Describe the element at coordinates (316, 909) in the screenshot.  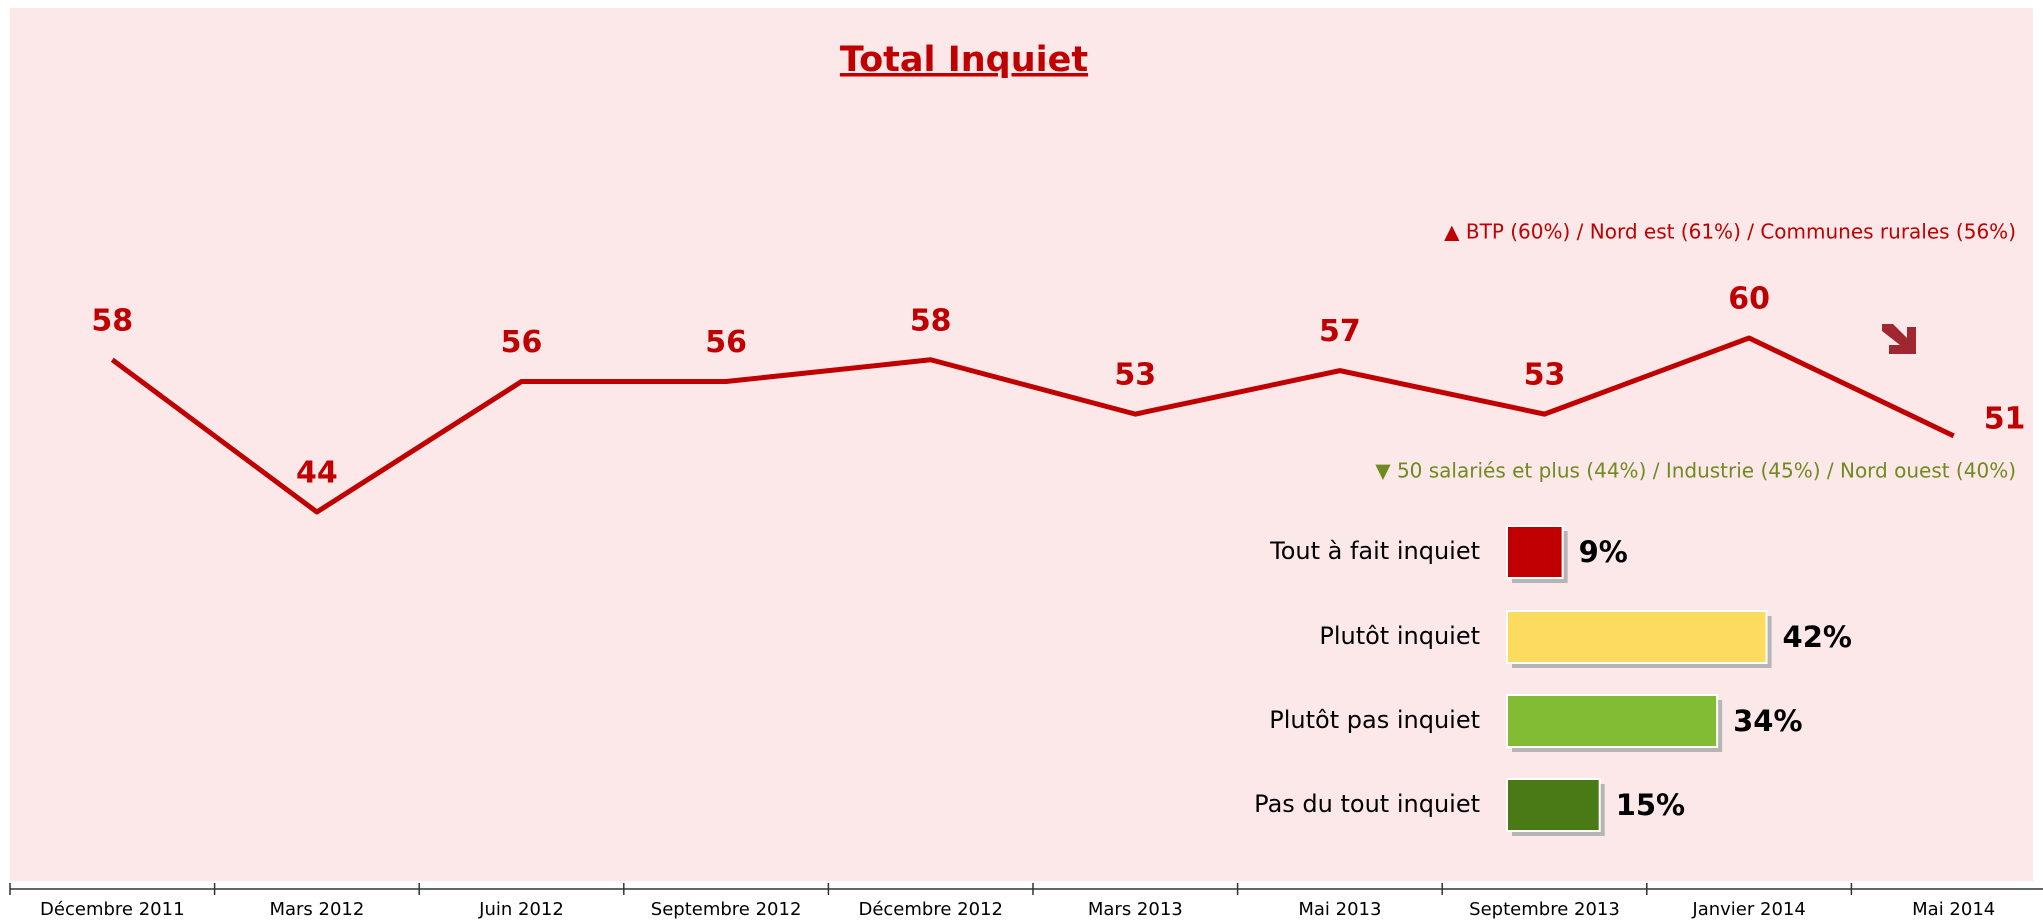
I see `x-tick-label: Mars 2012` at that location.